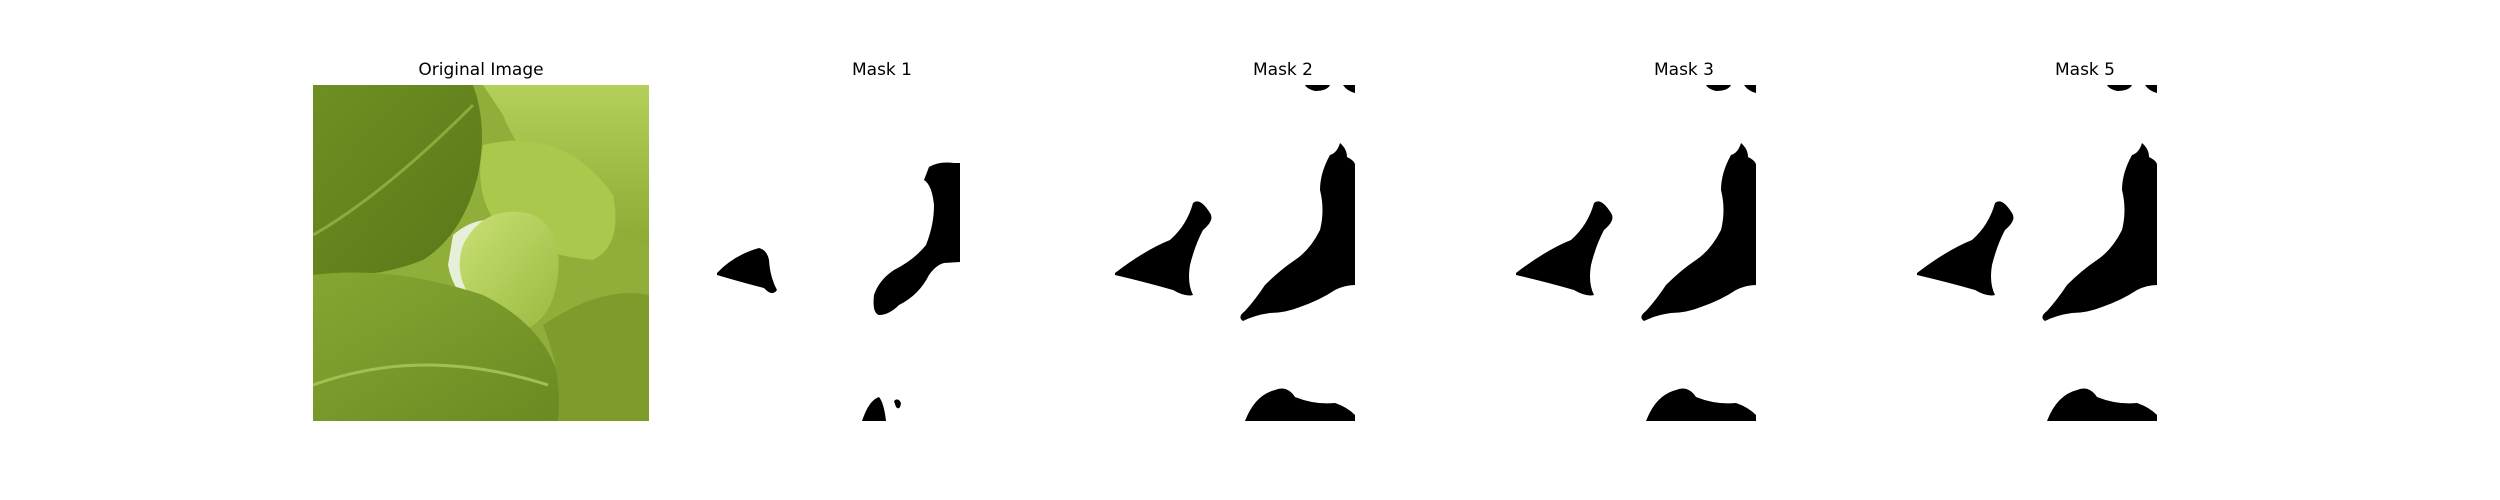 This screenshot has height=500, width=2500. What do you see at coordinates (1684, 70) in the screenshot?
I see `panel-title: Mask 3` at bounding box center [1684, 70].